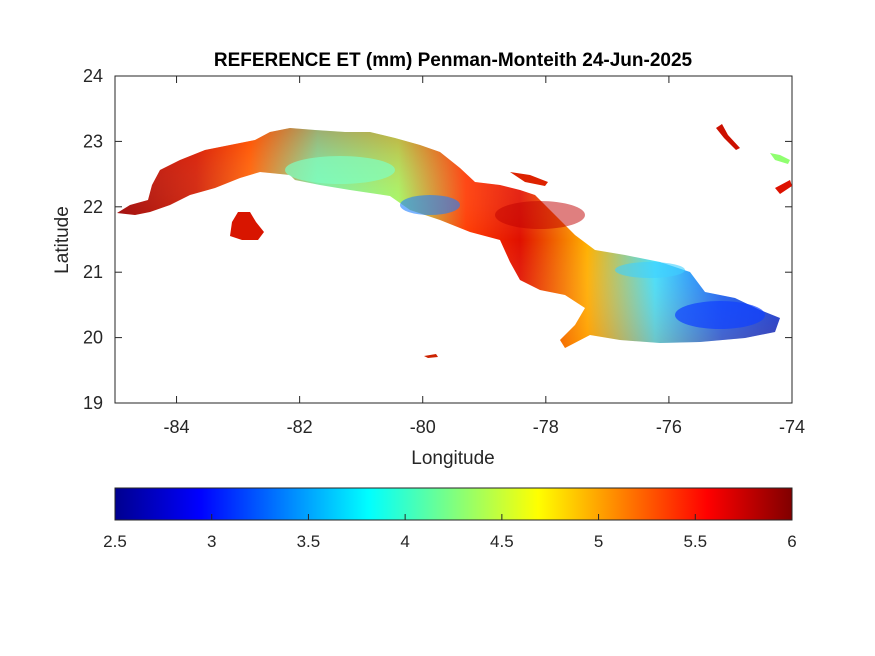 The image size is (875, 656). Describe the element at coordinates (529, 179) in the screenshot. I see `cay-north-central` at that location.